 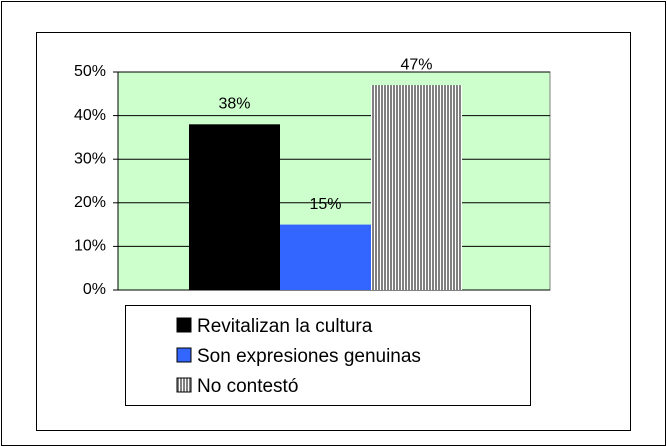 I want to click on data-label: 15%, so click(x=325, y=204).